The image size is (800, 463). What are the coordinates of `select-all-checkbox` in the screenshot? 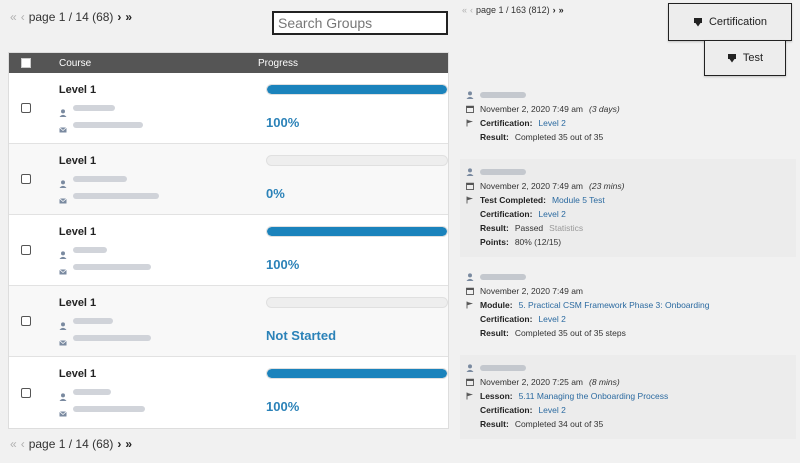 It's located at (26, 63).